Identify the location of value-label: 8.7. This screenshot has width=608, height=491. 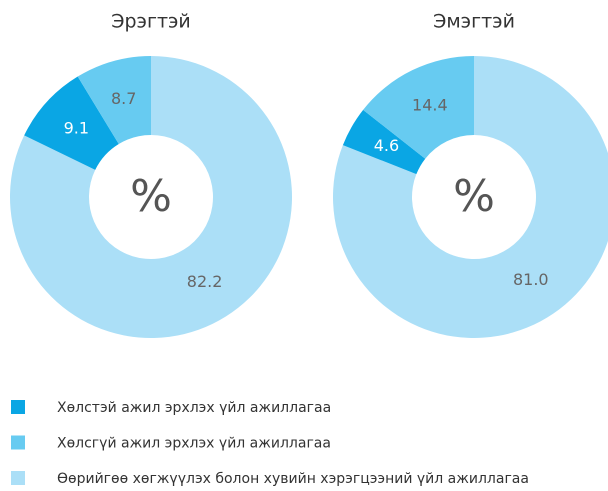
(123, 98).